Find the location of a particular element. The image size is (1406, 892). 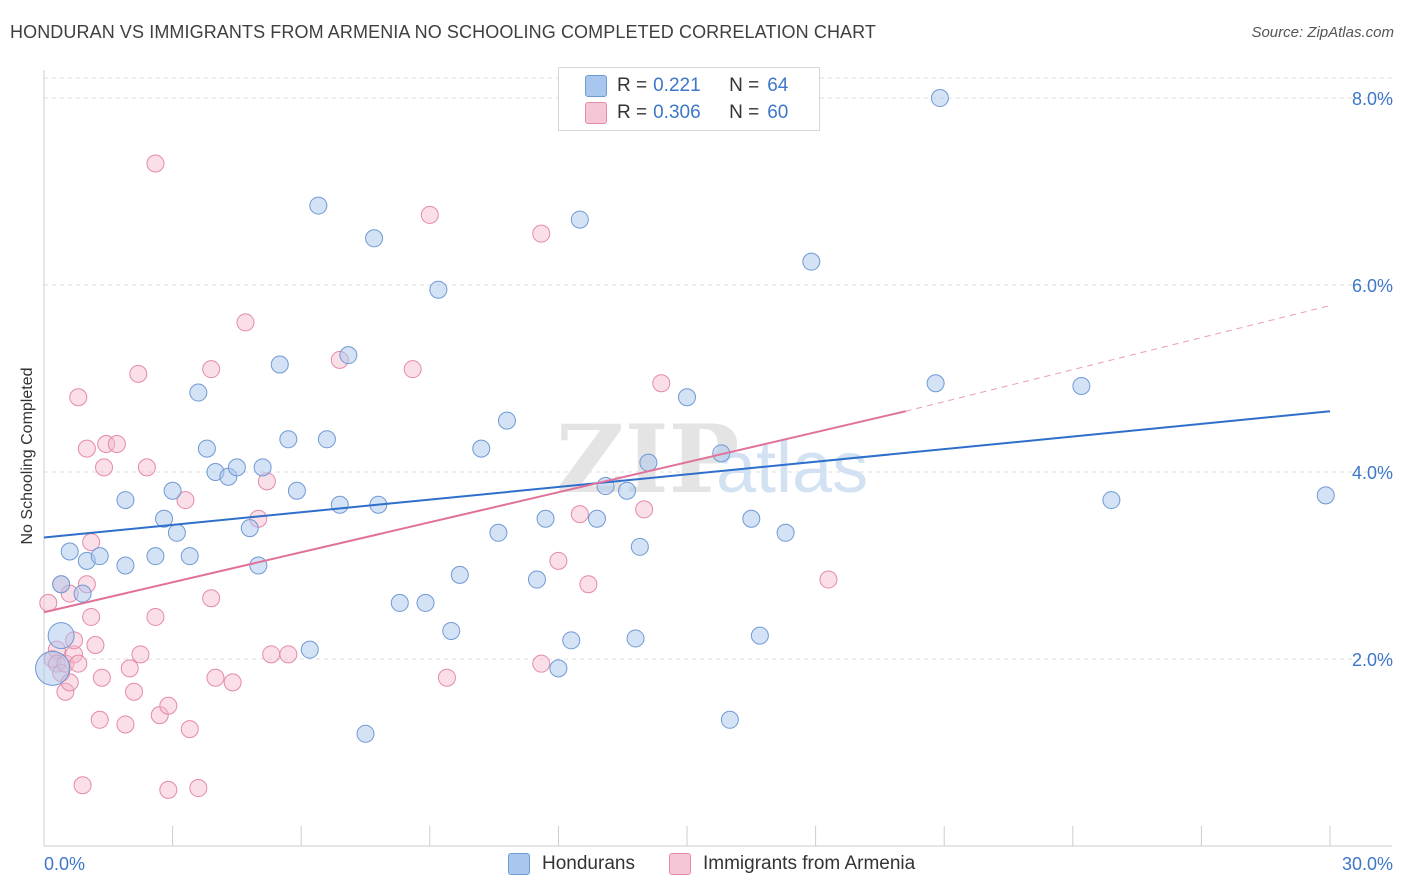

legend-item-hondurans: Hondurans is located at coordinates (571, 864).